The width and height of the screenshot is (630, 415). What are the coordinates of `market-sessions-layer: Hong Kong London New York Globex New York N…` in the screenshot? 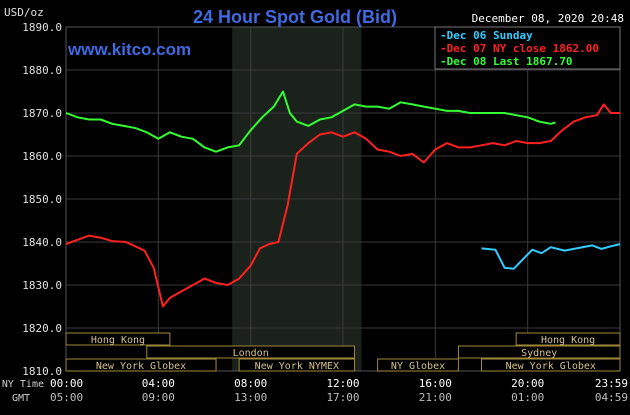 It's located at (343, 352).